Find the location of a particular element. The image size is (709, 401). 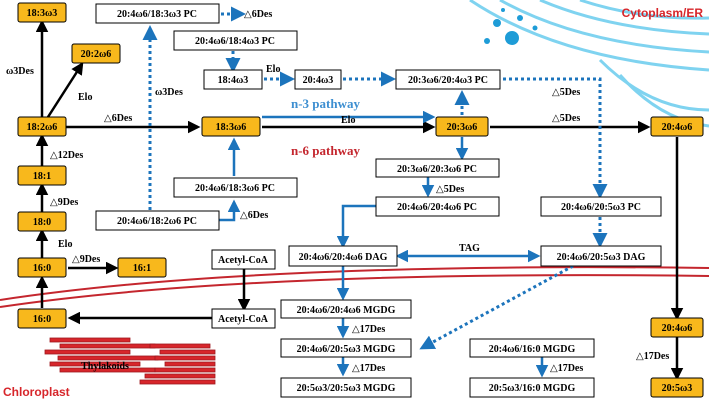

edge-d5des-b: △5Des is located at coordinates (566, 92).